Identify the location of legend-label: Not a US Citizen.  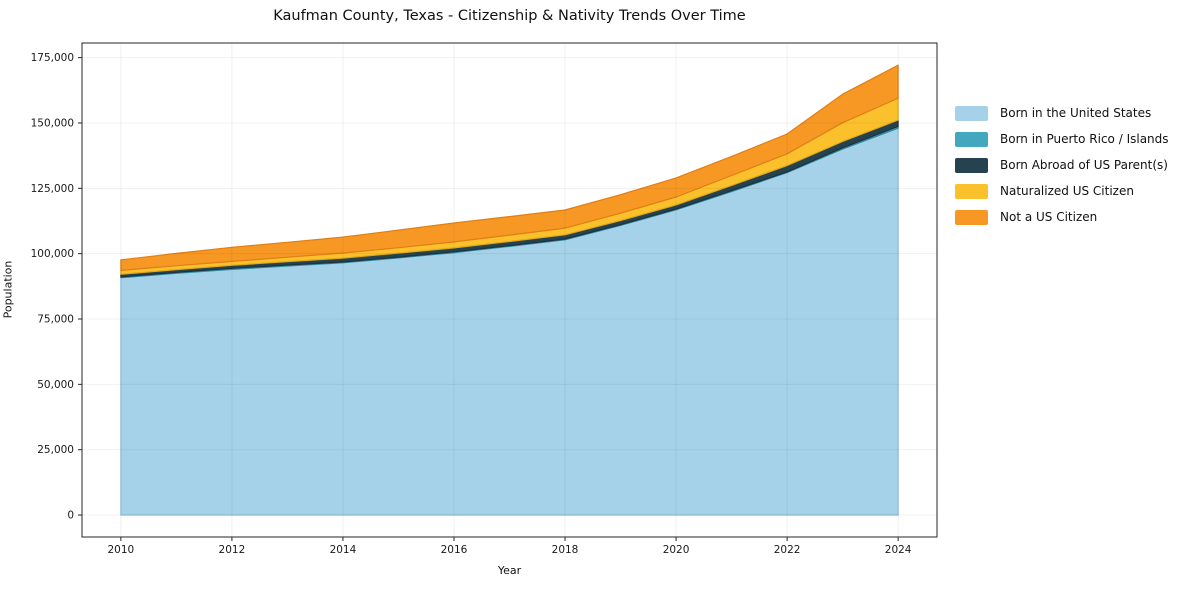
(1049, 217).